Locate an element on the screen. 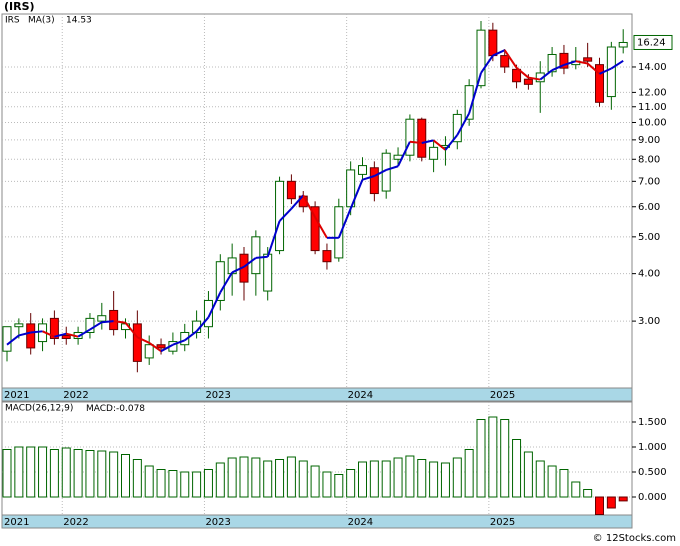 Image resolution: width=680 pixels, height=546 pixels. last-price-box is located at coordinates (653, 42).